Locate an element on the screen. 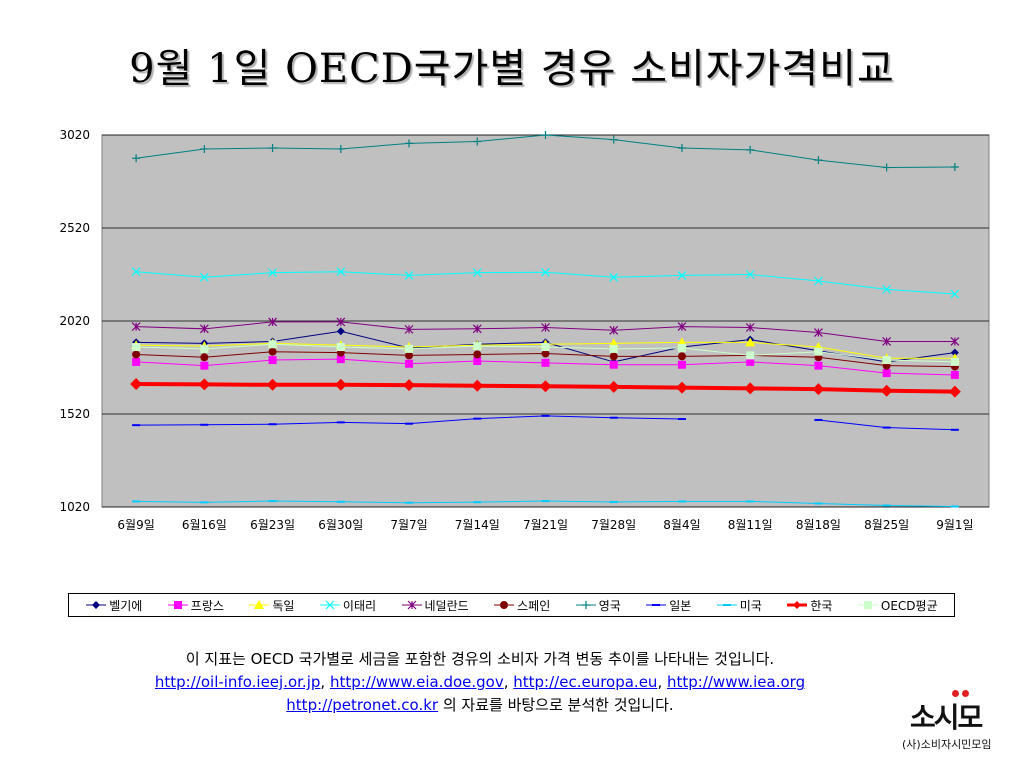 This screenshot has width=1024, height=768. legend-item: 네덜란드 is located at coordinates (435, 605).